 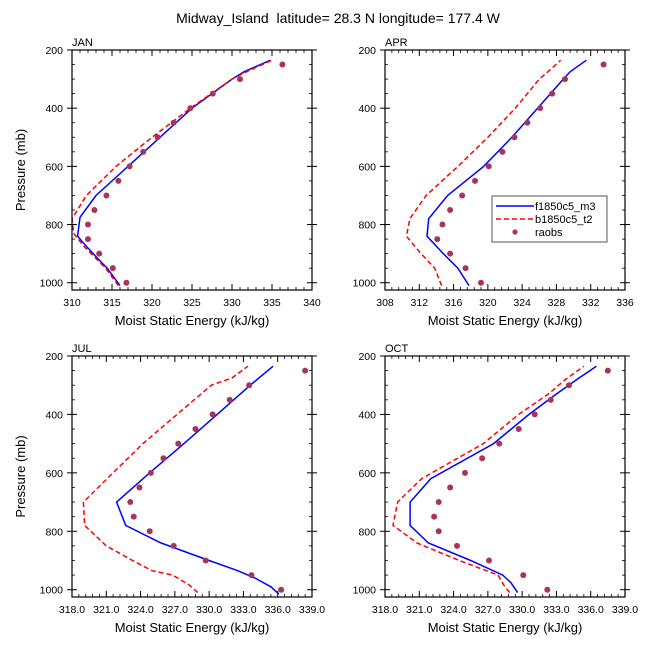 I want to click on x-tick-label: 336.0, so click(x=591, y=610).